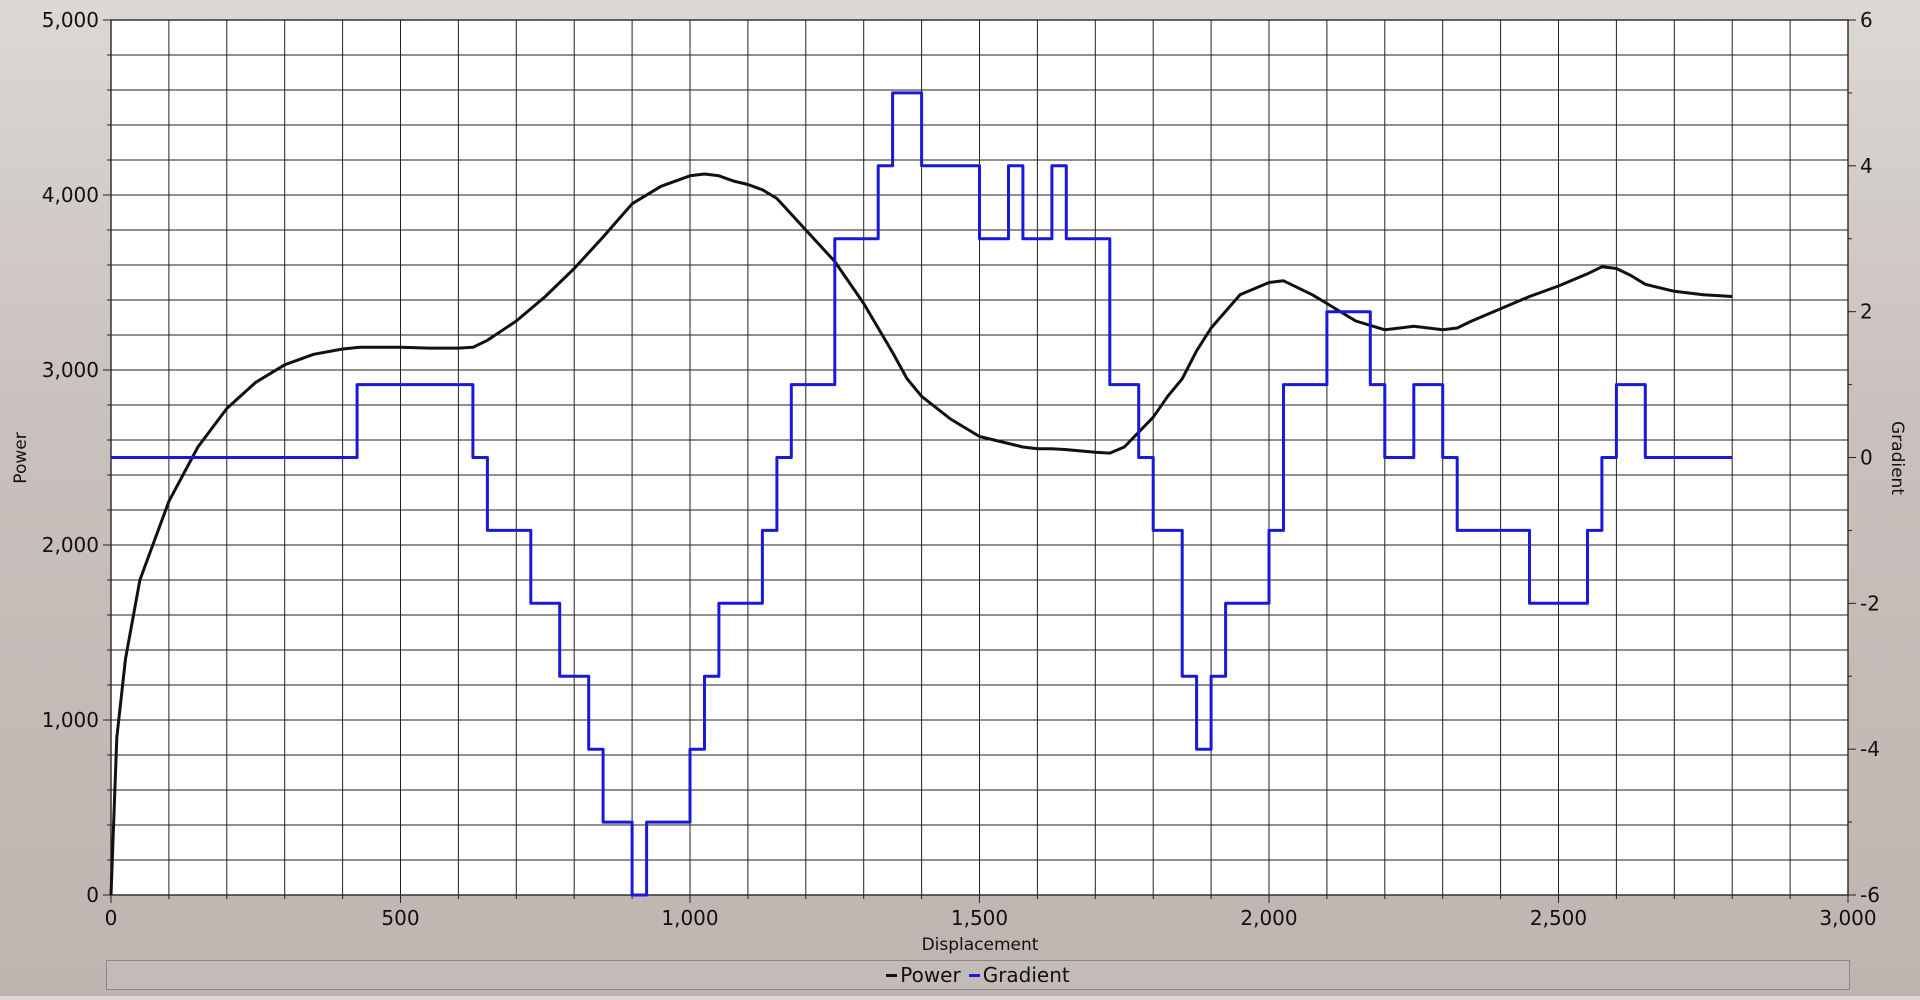  What do you see at coordinates (974, 975) in the screenshot?
I see `legend-swatch-gradient` at bounding box center [974, 975].